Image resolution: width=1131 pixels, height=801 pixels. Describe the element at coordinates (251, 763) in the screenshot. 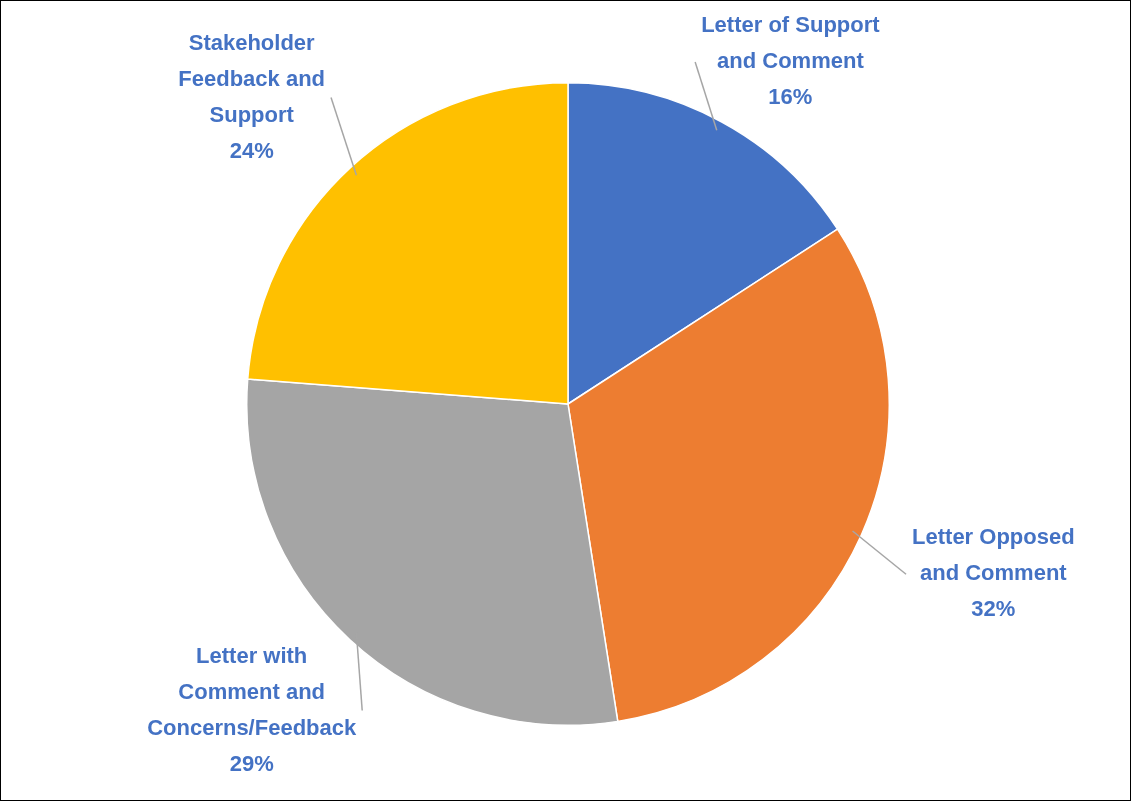

I see `data-label: 29%` at that location.